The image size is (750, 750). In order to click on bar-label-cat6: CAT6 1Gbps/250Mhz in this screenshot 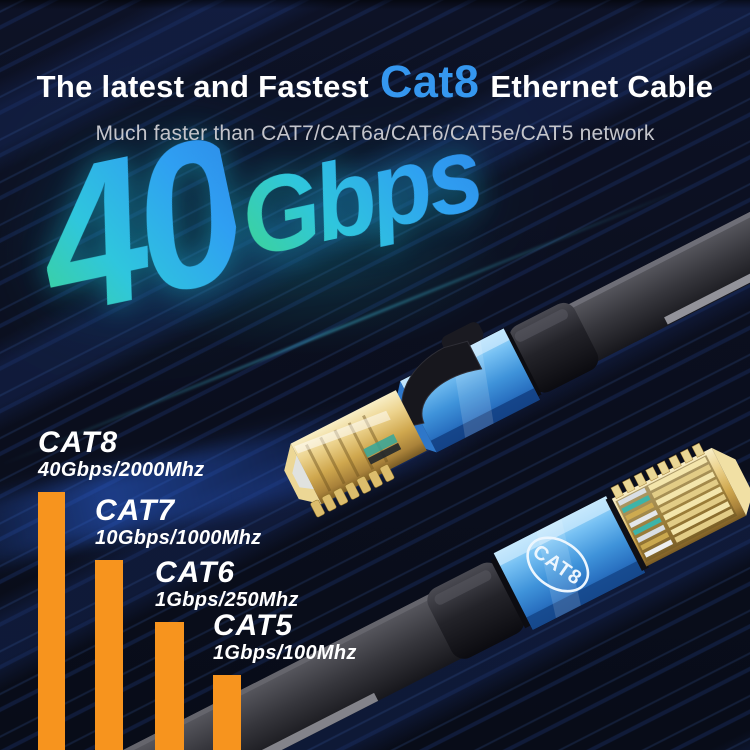, I will do `click(285, 585)`.